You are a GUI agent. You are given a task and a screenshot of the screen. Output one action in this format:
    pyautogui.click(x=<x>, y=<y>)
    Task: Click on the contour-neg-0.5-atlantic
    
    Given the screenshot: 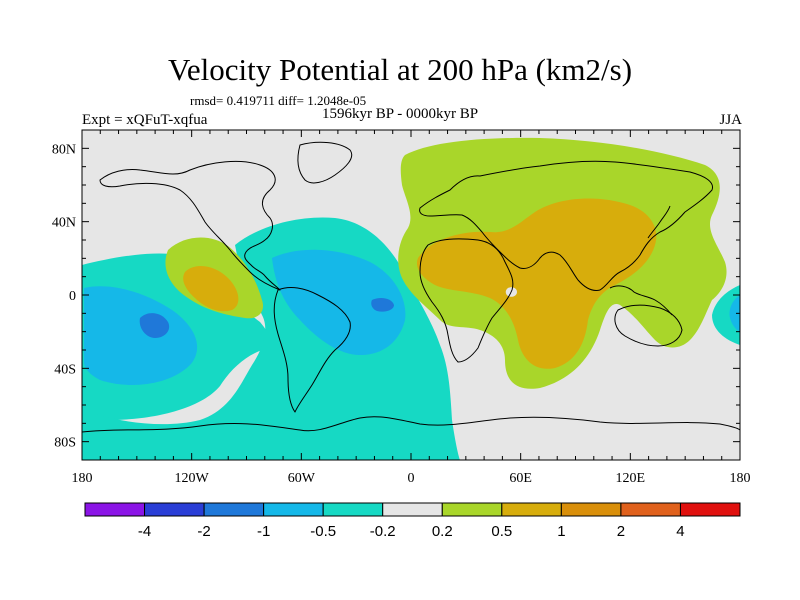 What is the action you would take?
    pyautogui.click(x=339, y=302)
    